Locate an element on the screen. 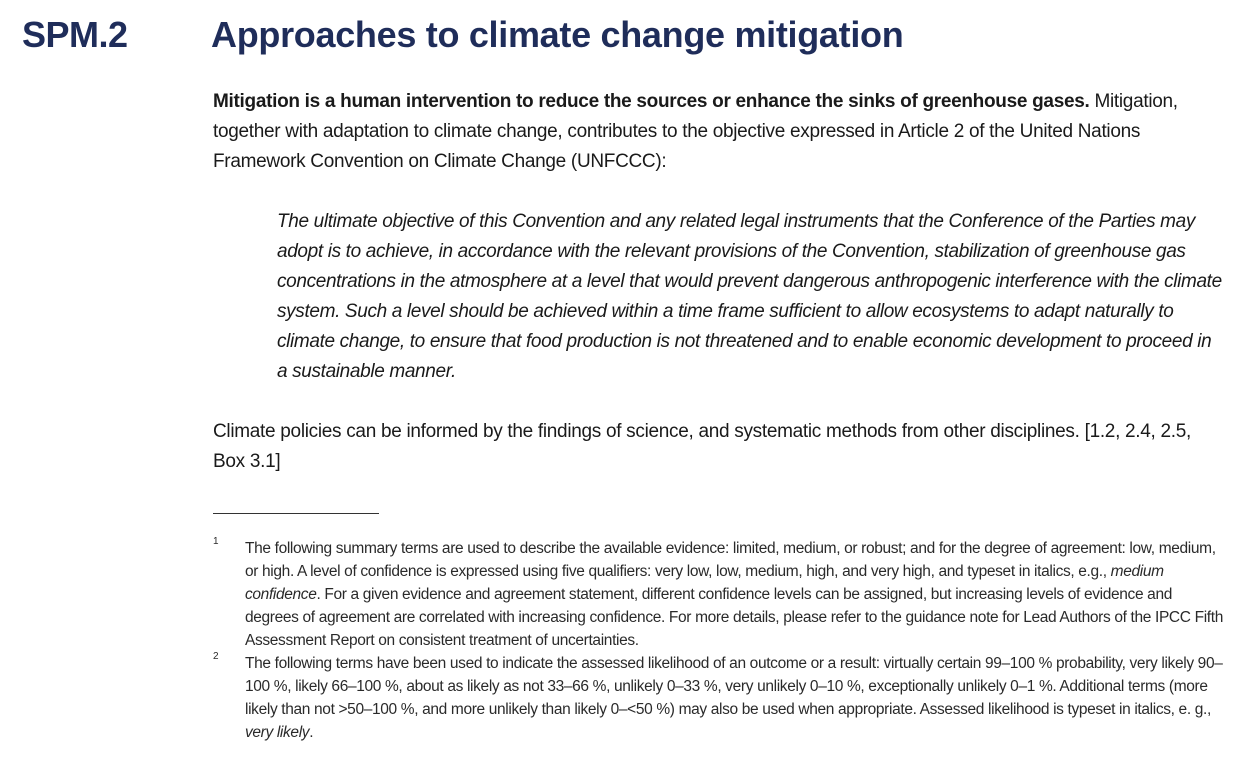 The width and height of the screenshot is (1247, 758). footnote-1-mark: 1 is located at coordinates (216, 541).